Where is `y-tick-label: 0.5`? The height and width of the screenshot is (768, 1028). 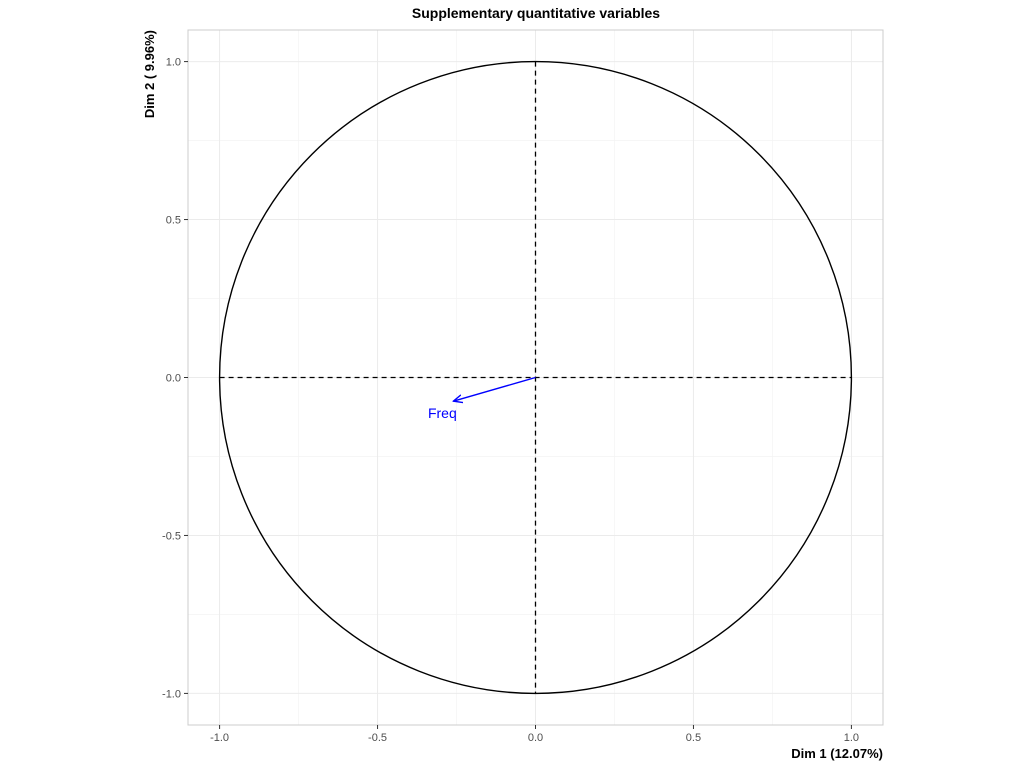
y-tick-label: 0.5 is located at coordinates (173, 221).